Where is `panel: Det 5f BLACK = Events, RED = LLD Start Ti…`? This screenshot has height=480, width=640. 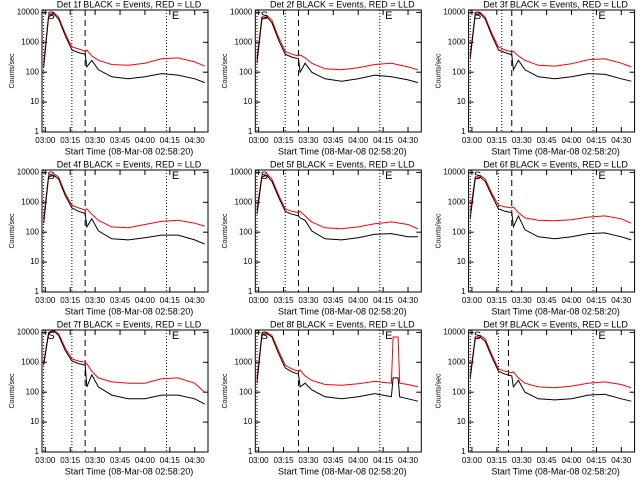
panel: Det 5f BLACK = Events, RED = LLD Start Ti… is located at coordinates (322, 237).